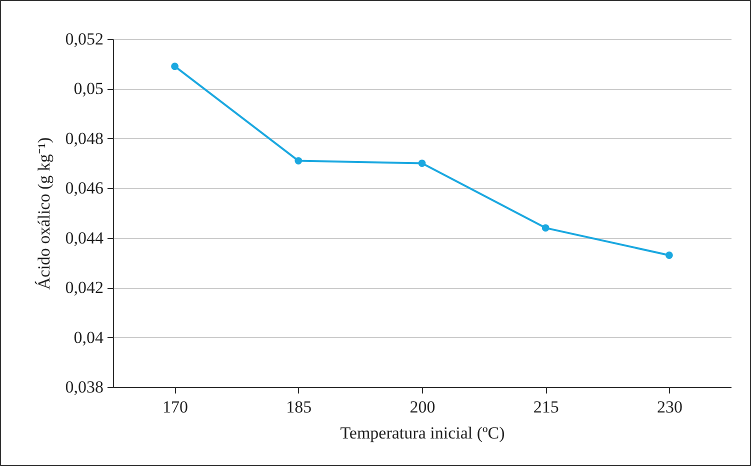 The image size is (751, 466). I want to click on y-tick-label: 0,038, so click(84, 387).